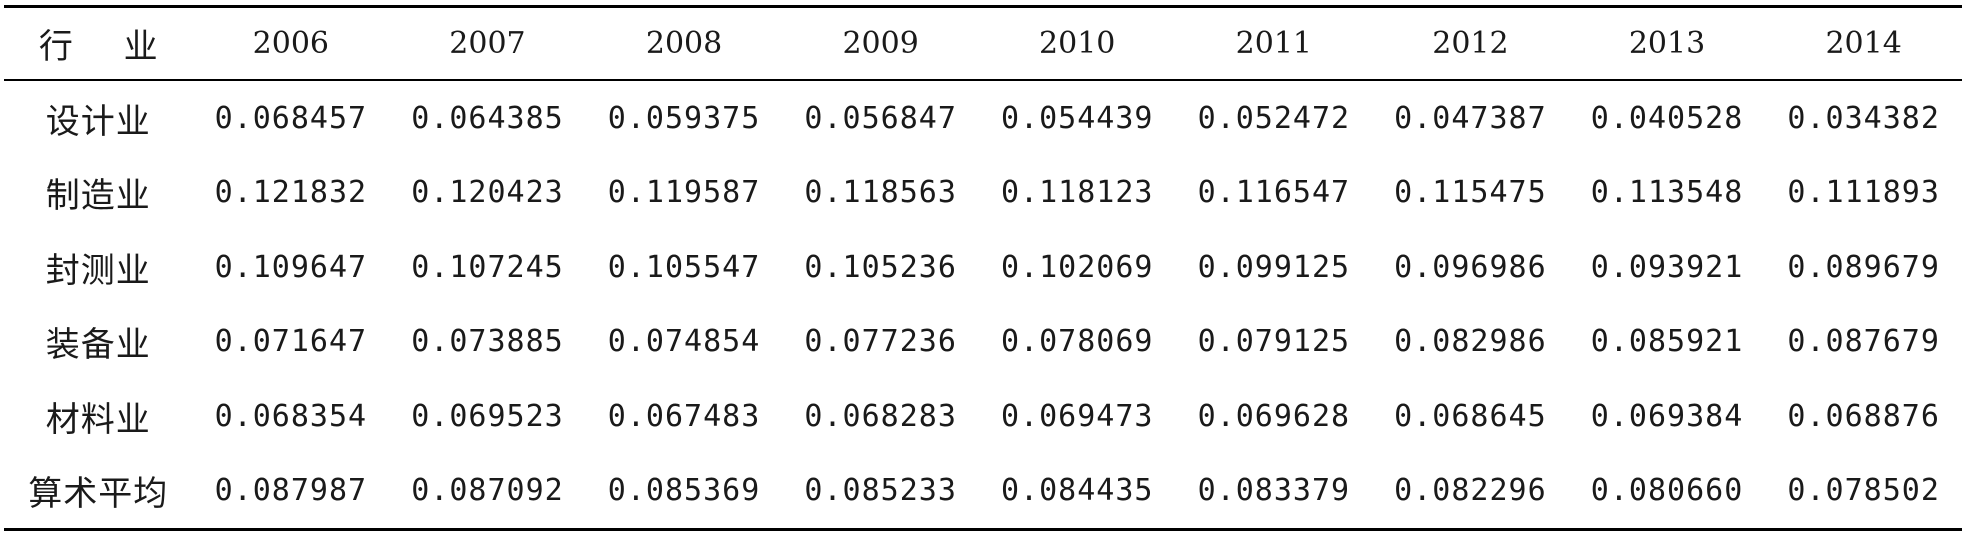  I want to click on table-cell: 0.047387, so click(1470, 118).